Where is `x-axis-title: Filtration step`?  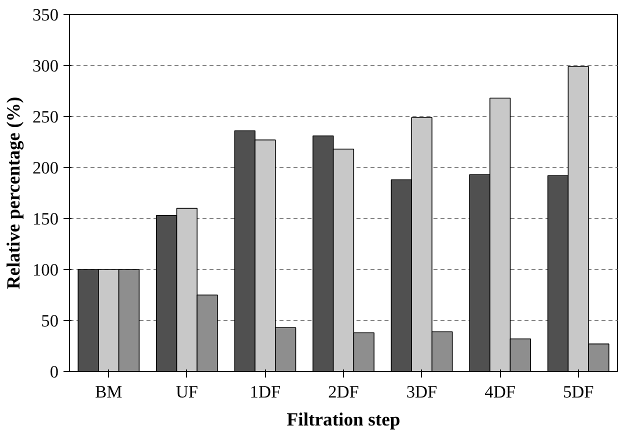
x-axis-title: Filtration step is located at coordinates (343, 420).